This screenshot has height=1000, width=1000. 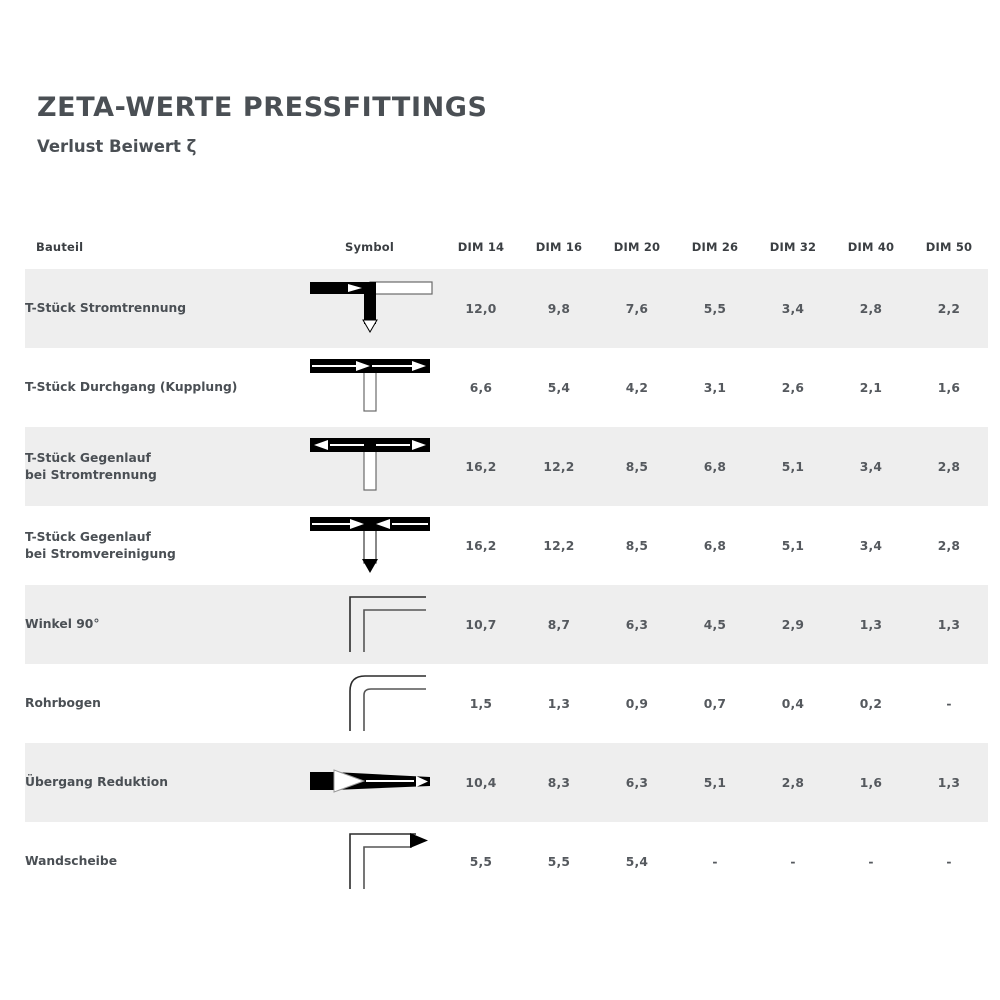 I want to click on cell-value: 10,7, so click(x=481, y=624).